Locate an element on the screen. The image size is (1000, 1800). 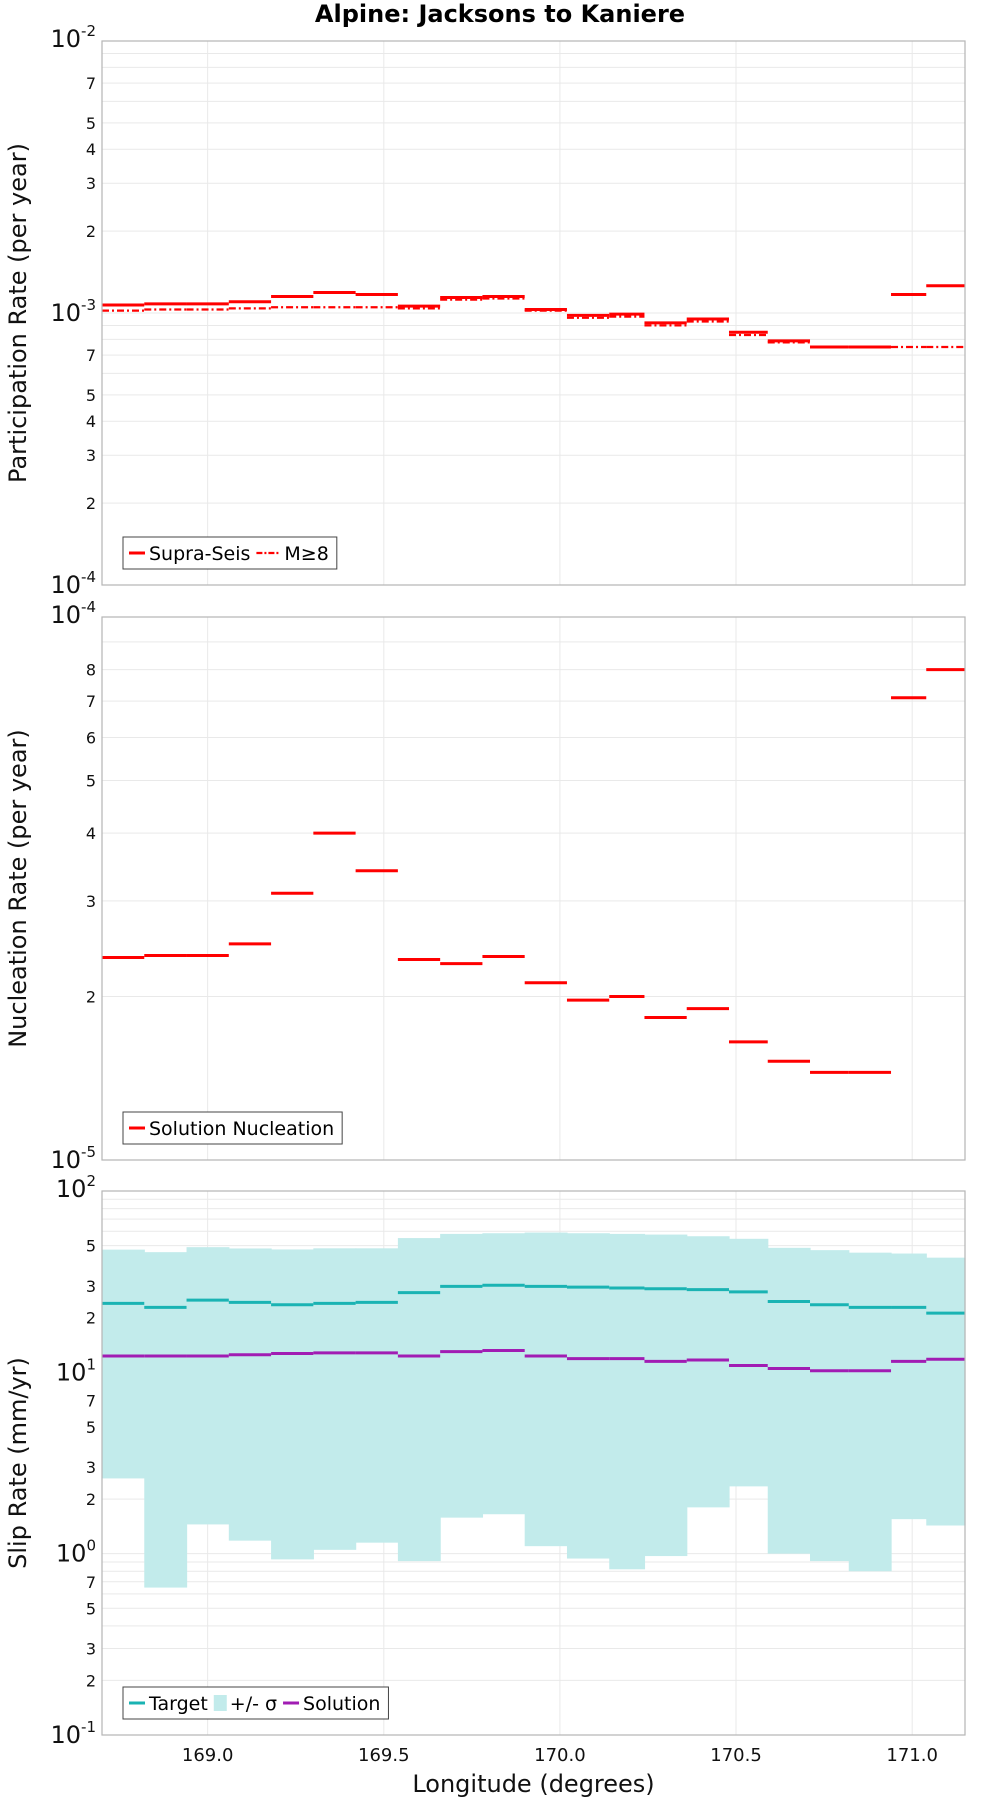
legend: Solution Nucleation is located at coordinates (232, 1128).